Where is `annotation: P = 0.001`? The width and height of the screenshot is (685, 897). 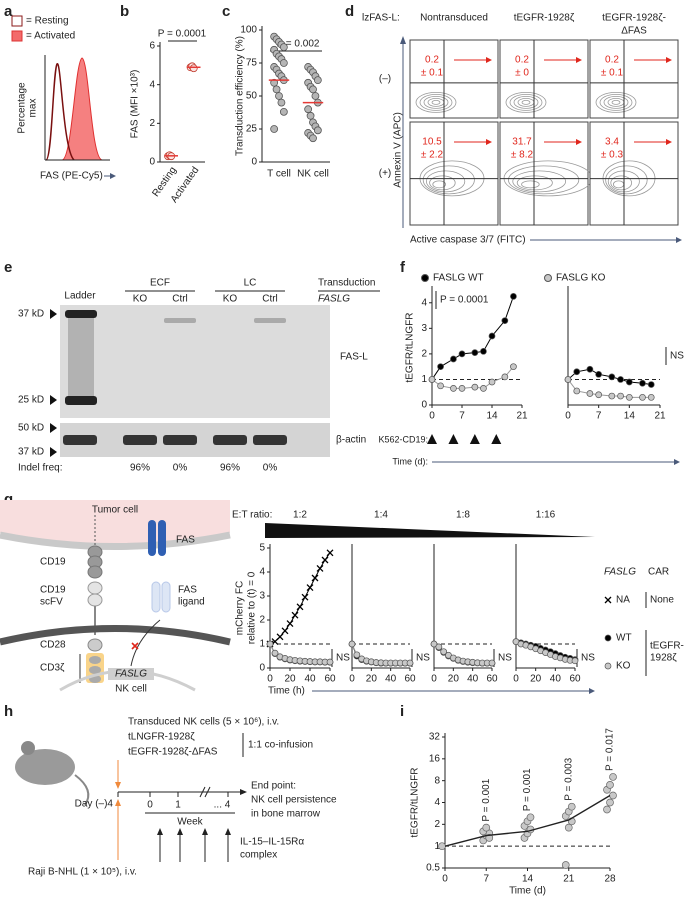
annotation: P = 0.001 is located at coordinates (527, 789).